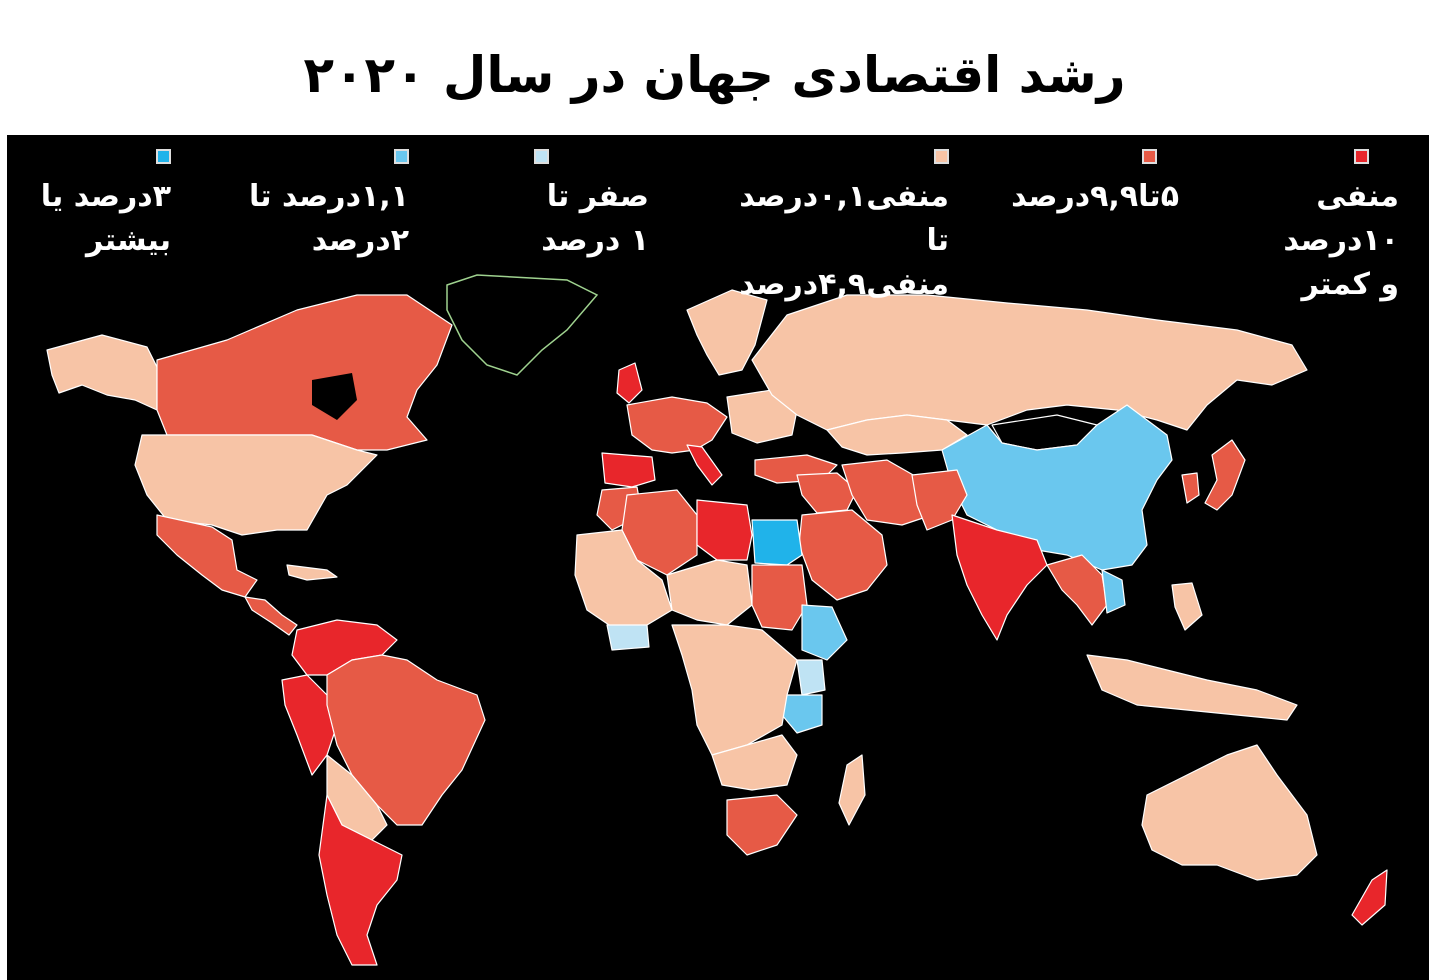 This screenshot has width=1429, height=980. I want to click on region-usa, so click(256, 485).